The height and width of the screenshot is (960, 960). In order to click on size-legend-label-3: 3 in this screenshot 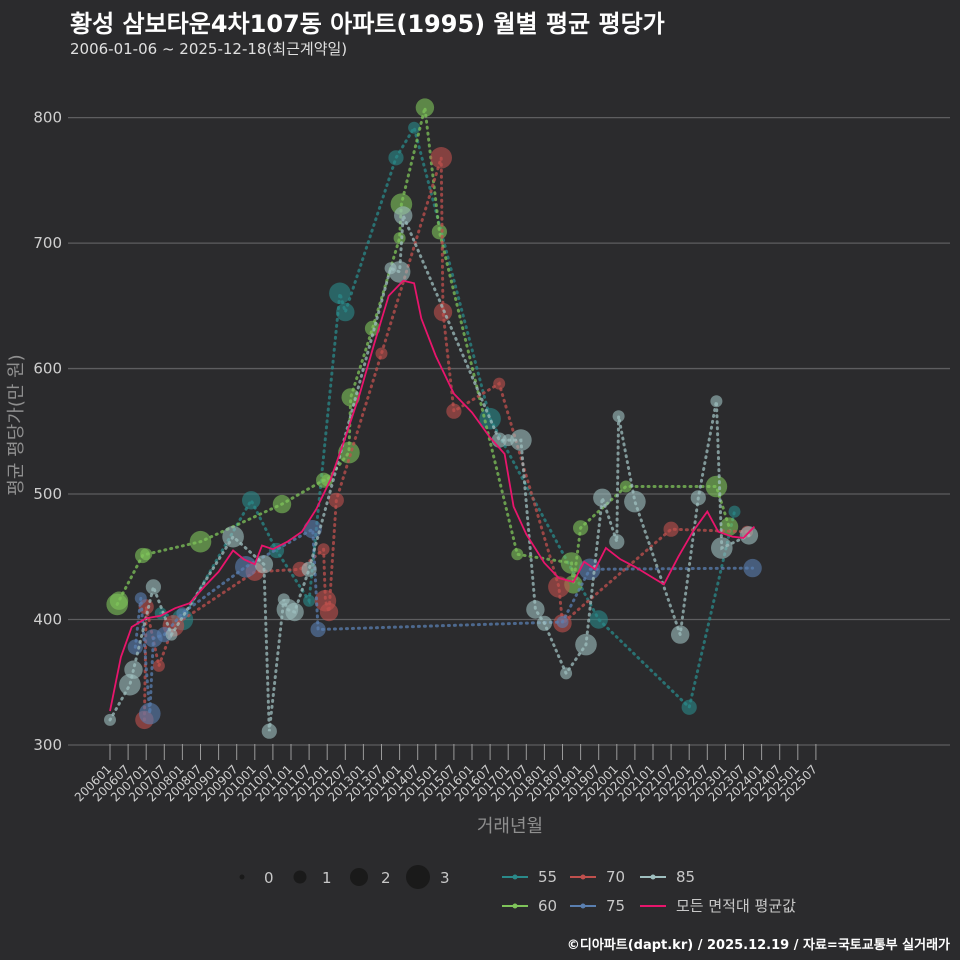, I will do `click(445, 878)`.